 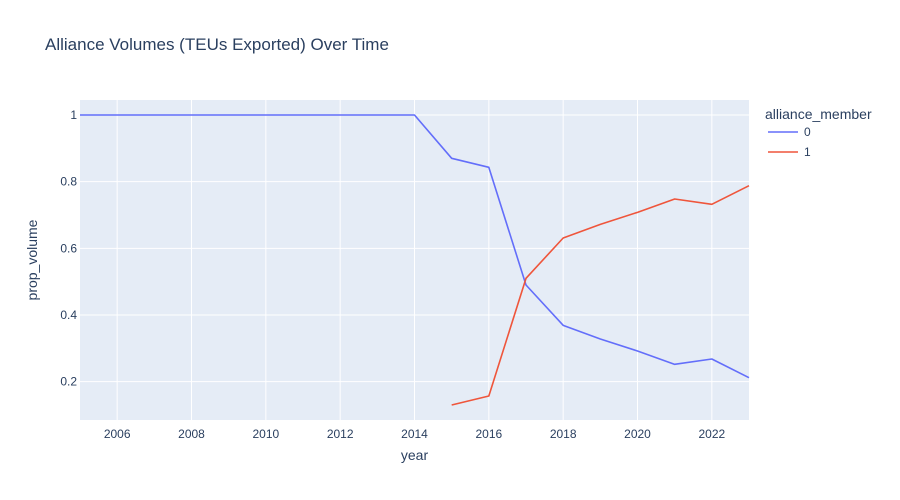 I want to click on x-tick-label: 2016, so click(x=488, y=434).